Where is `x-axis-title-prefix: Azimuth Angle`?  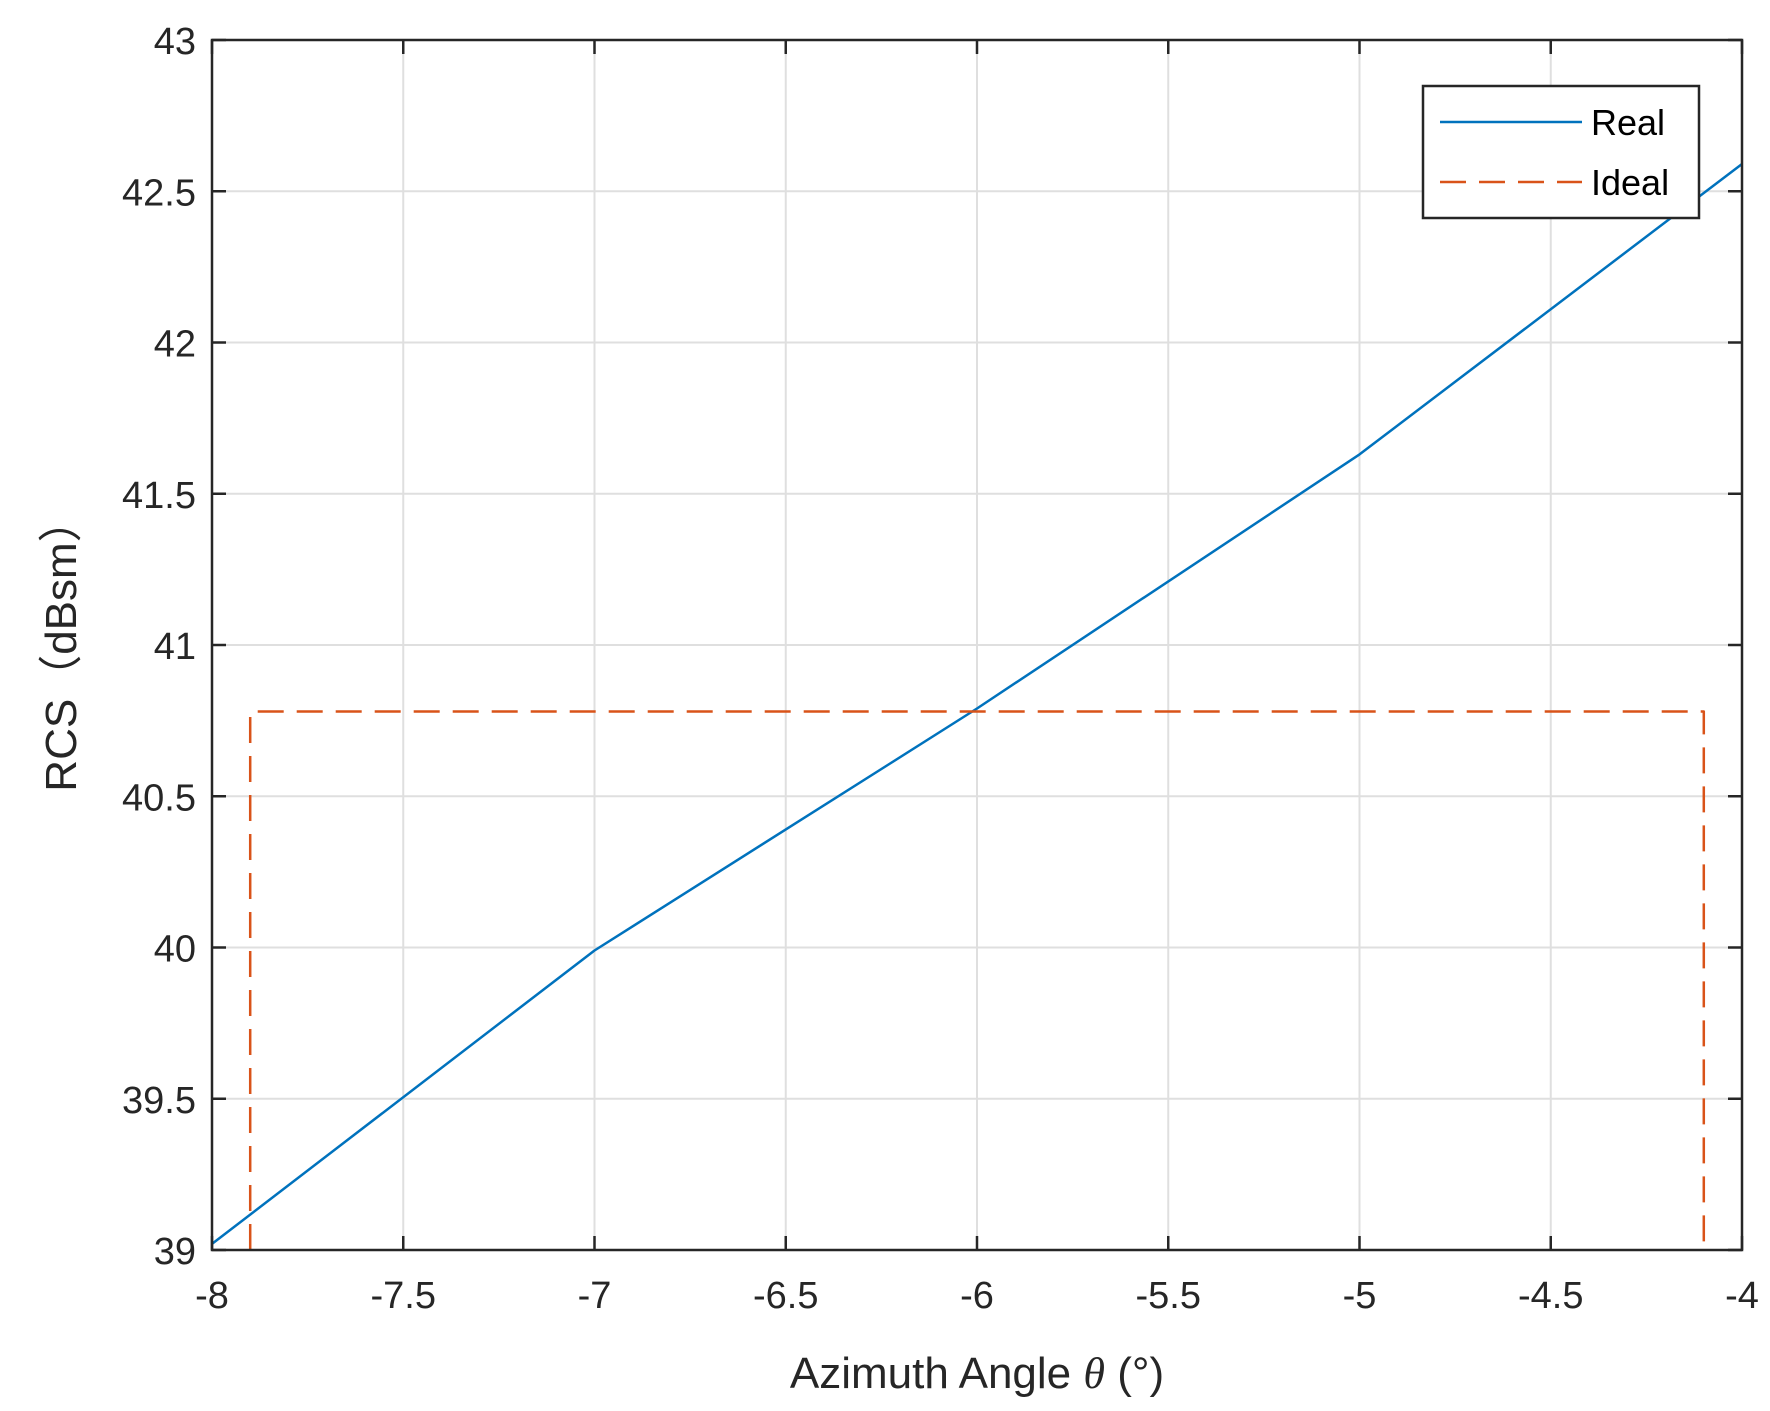
x-axis-title-prefix: Azimuth Angle is located at coordinates (937, 1373).